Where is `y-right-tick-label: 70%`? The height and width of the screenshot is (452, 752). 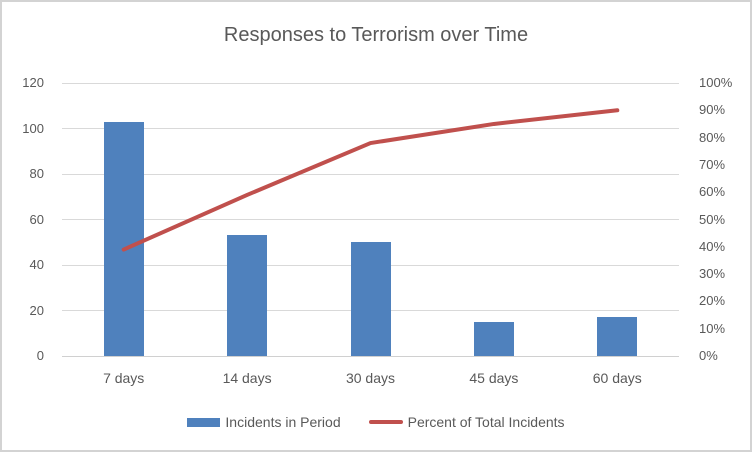
y-right-tick-label: 70% is located at coordinates (712, 164).